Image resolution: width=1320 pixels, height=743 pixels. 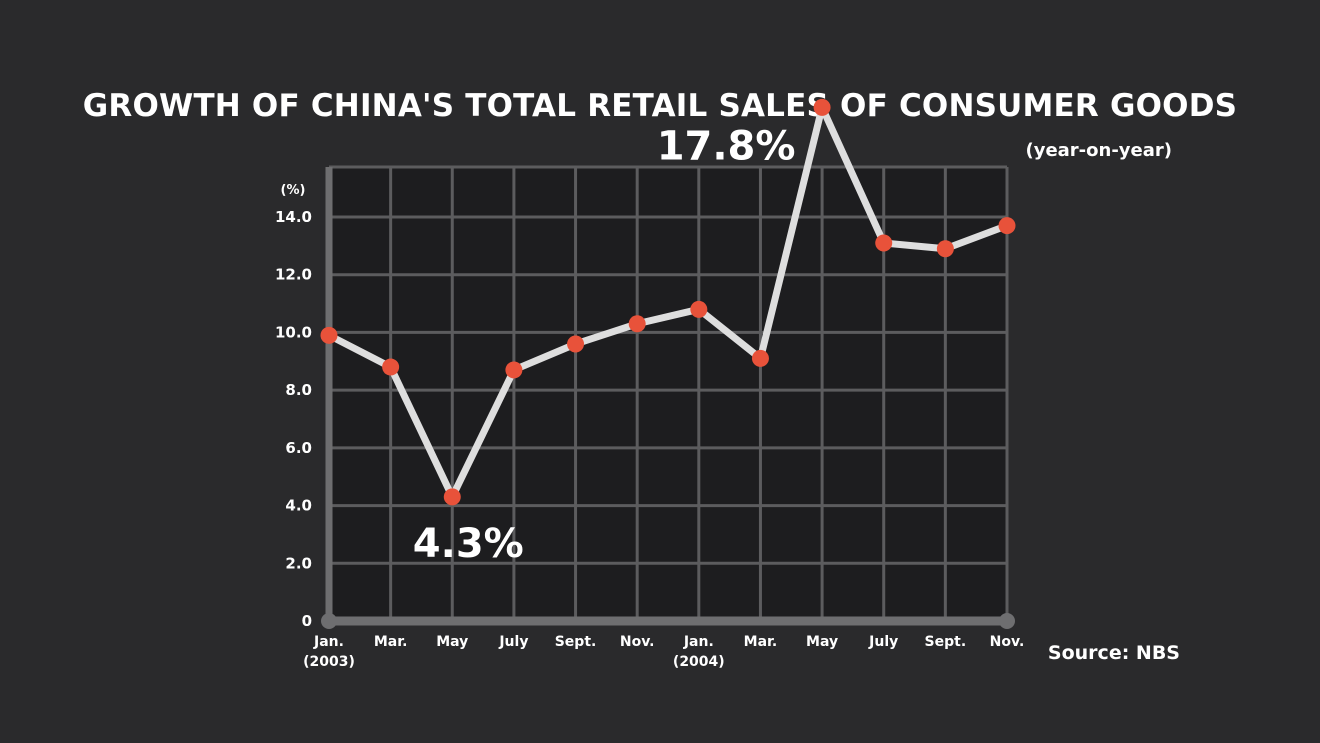 I want to click on source-label: Source: NBS, so click(x=1113, y=653).